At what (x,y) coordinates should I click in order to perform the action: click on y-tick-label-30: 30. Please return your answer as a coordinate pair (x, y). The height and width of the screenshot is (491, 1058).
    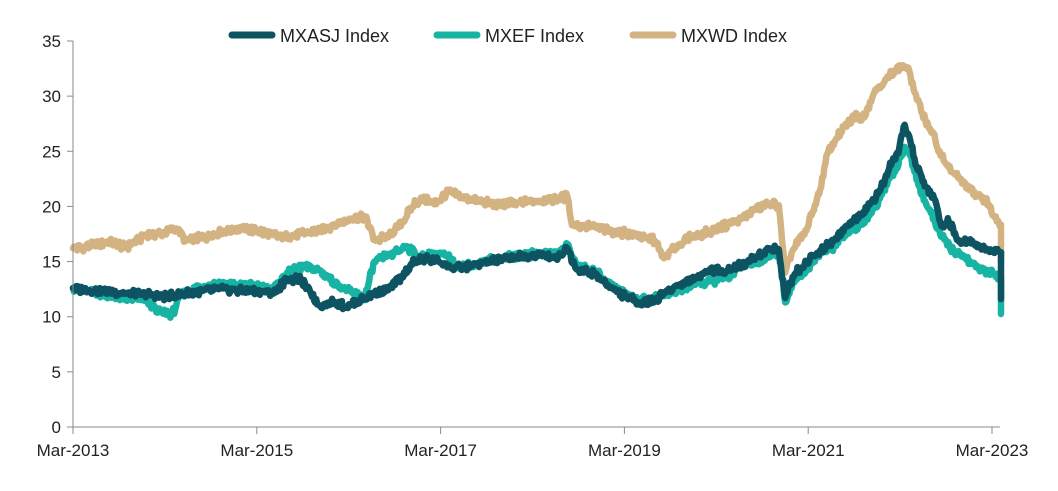
    Looking at the image, I should click on (51, 96).